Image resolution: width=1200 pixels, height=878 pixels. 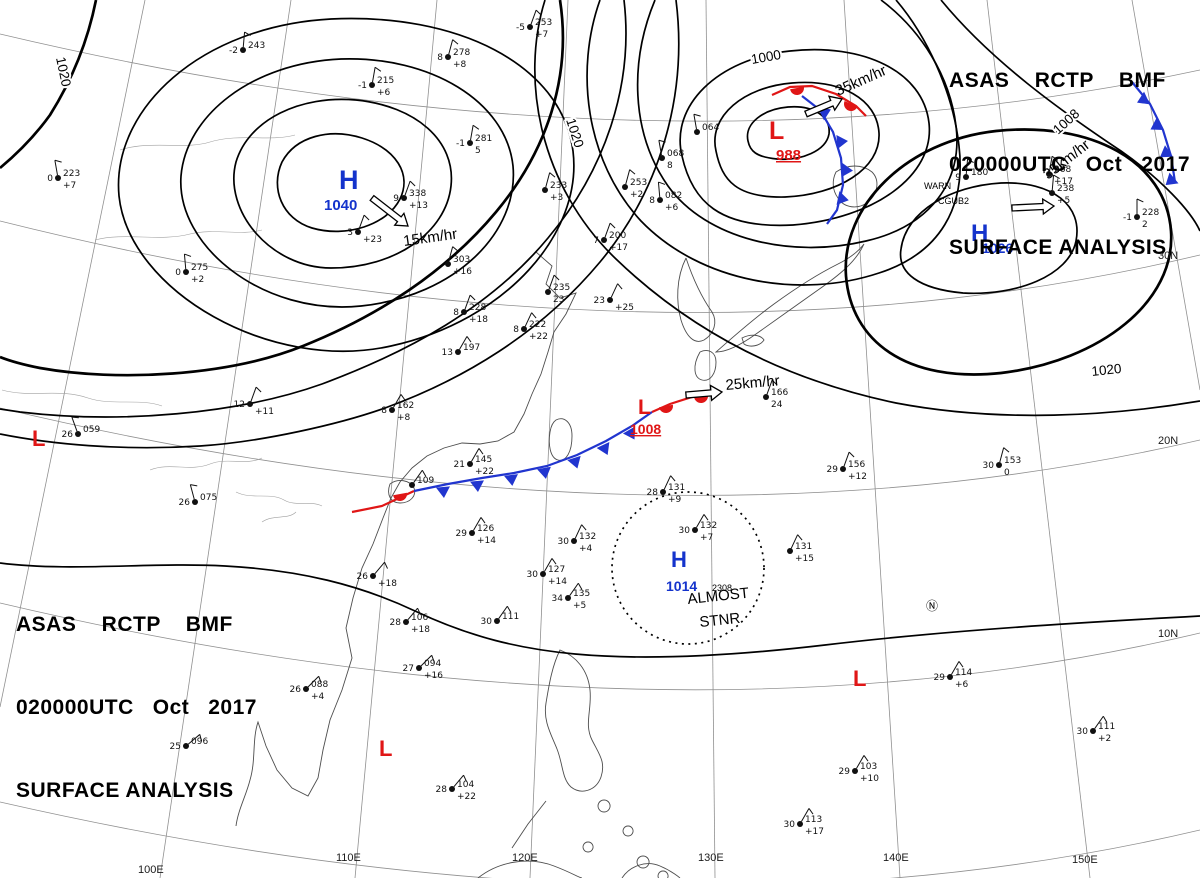 What do you see at coordinates (842, 142) in the screenshot?
I see `cold-front-triangle` at bounding box center [842, 142].